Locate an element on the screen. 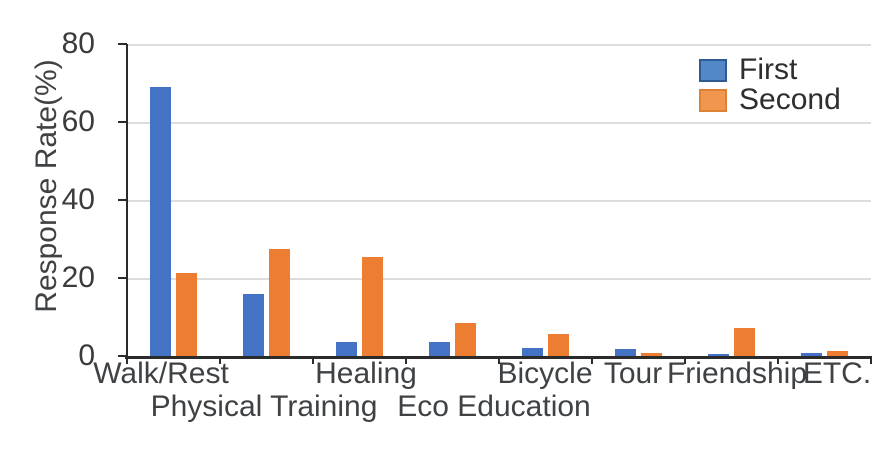  legend-item-second: Second is located at coordinates (770, 100).